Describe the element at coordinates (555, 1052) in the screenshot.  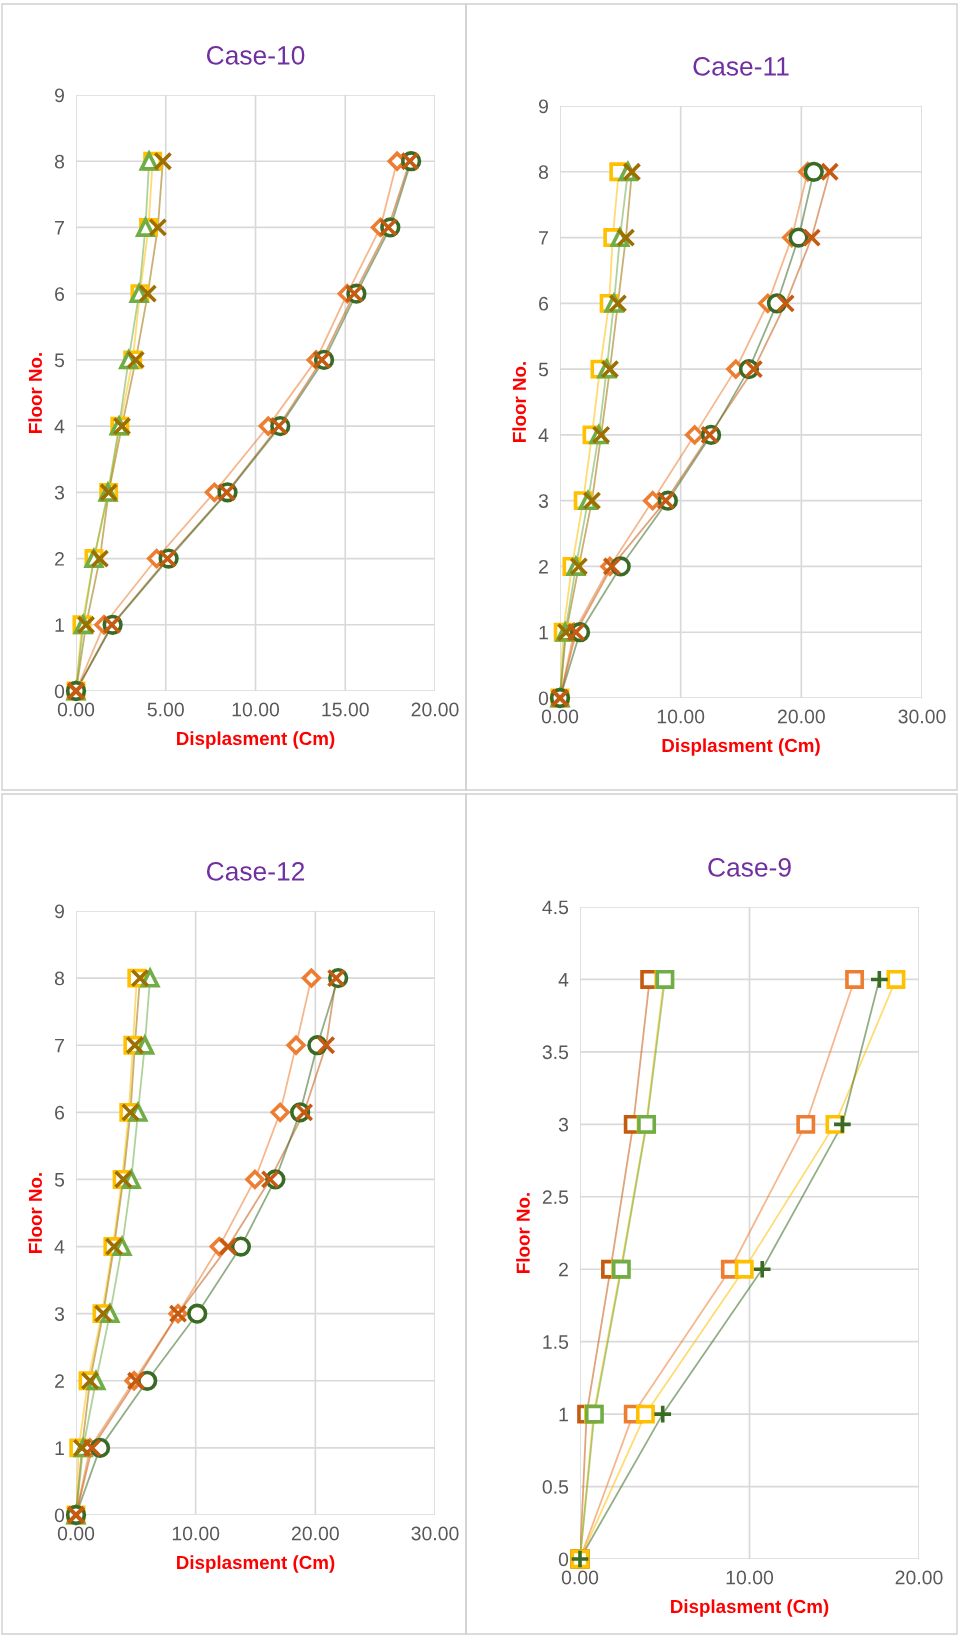
I see `y-tick-label: 3.5` at that location.